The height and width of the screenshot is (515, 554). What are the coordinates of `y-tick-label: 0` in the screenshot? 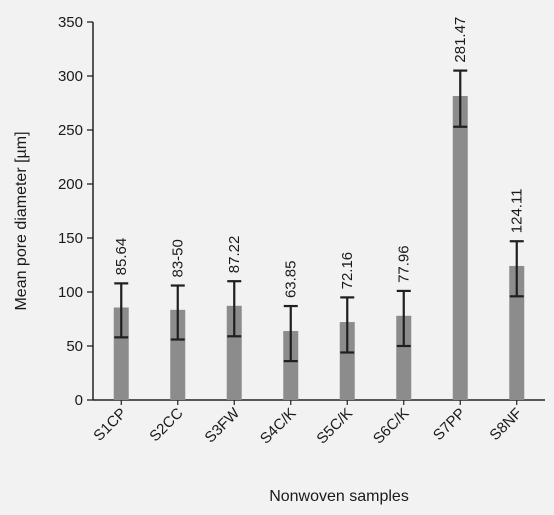 It's located at (79, 400).